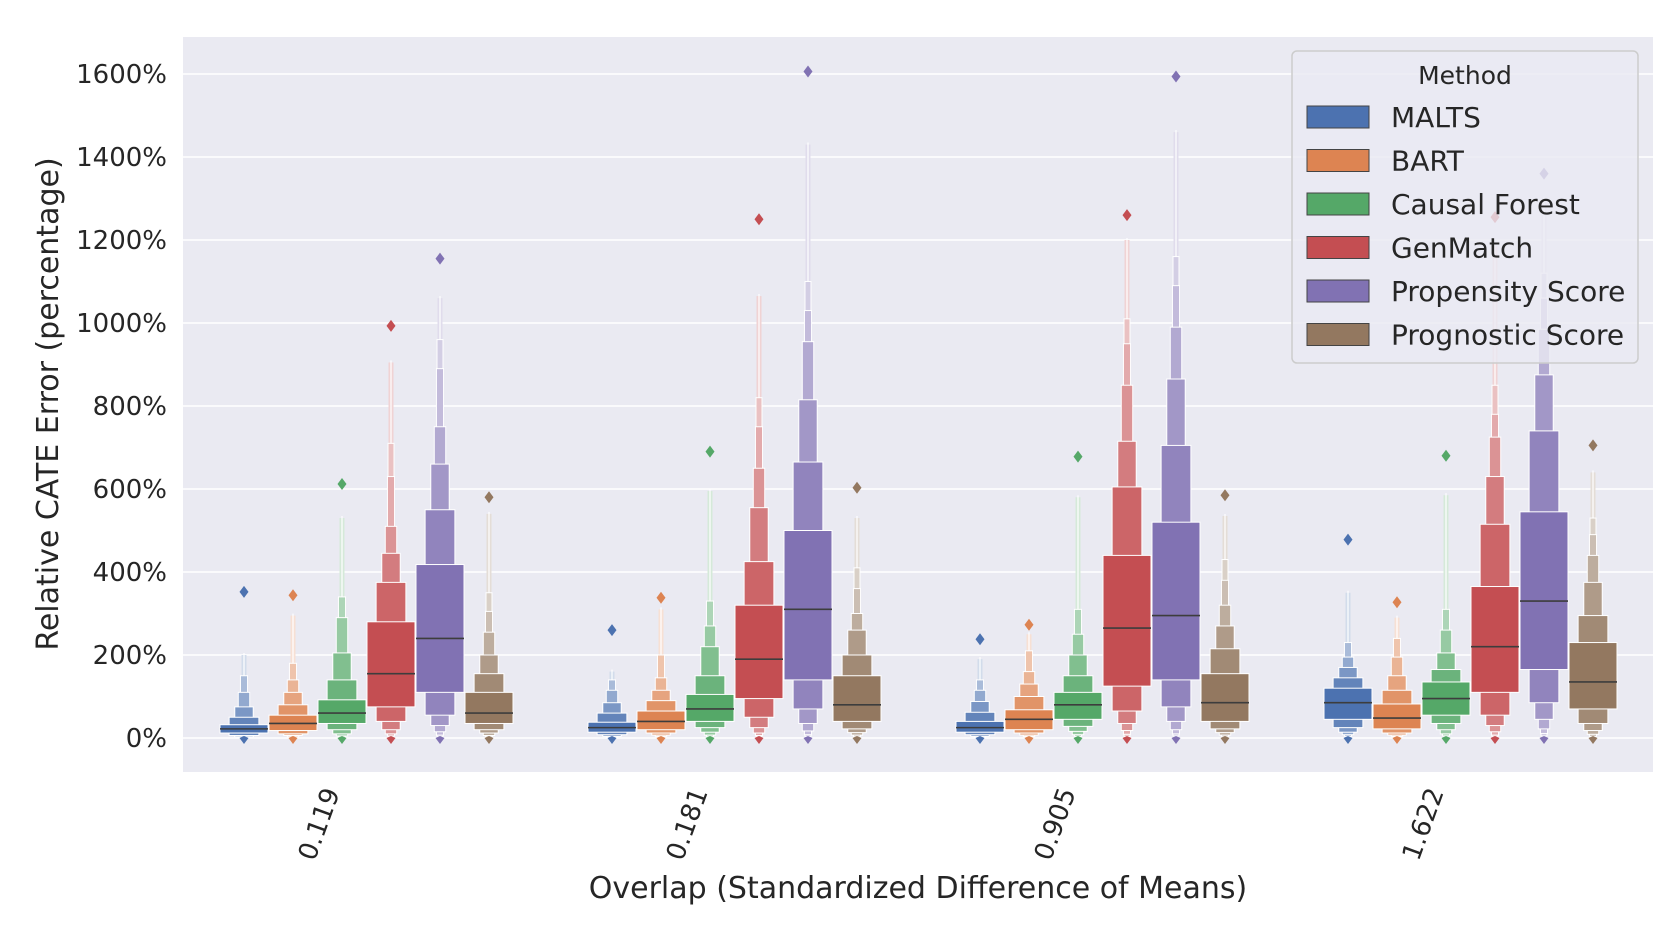 The image size is (1680, 936). Describe the element at coordinates (1544, 455) in the screenshot. I see `boxen-propensity-score-1.622` at that location.